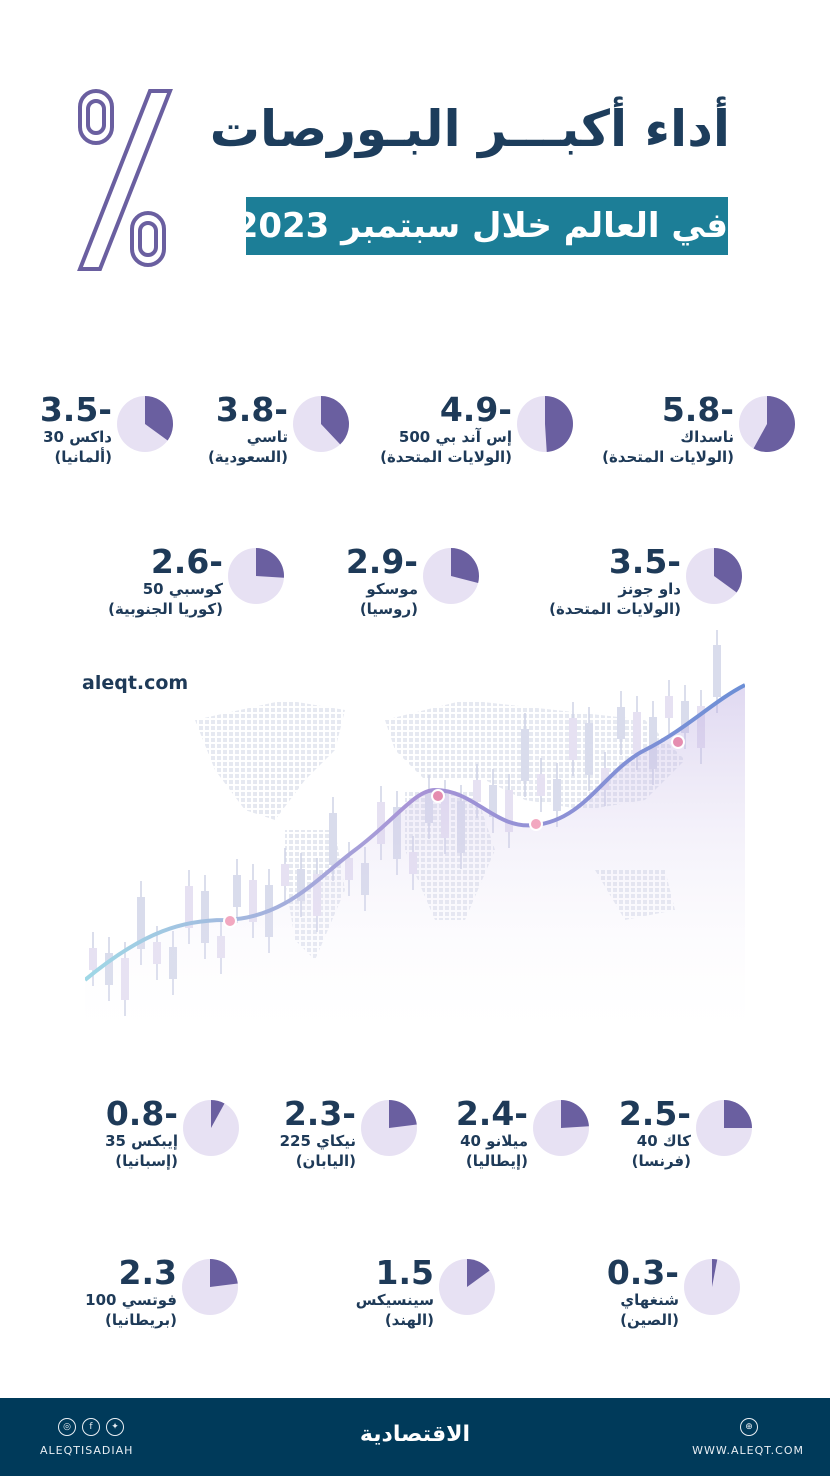 This screenshot has width=830, height=1476. Describe the element at coordinates (661, 1161) in the screenshot. I see `market-country: (فرنسا)` at that location.